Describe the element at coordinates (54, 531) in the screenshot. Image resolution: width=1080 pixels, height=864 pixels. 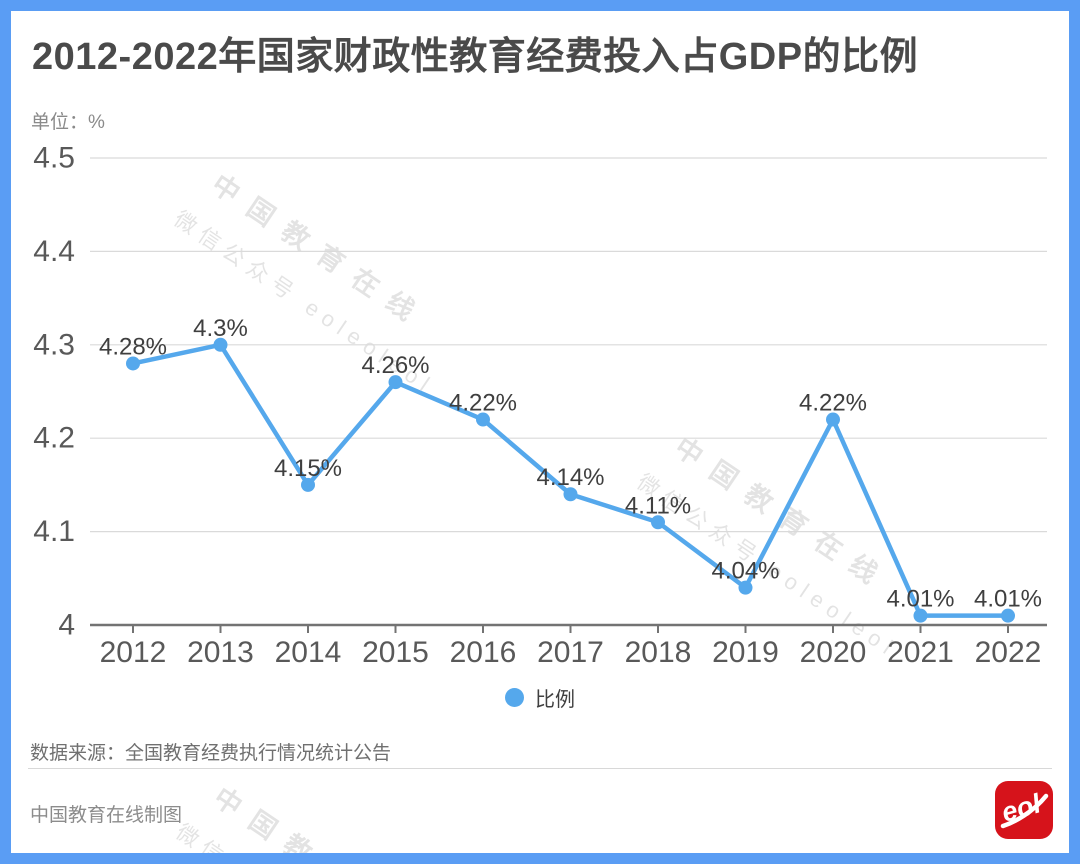
I see `y-tick-label: 4.1` at that location.